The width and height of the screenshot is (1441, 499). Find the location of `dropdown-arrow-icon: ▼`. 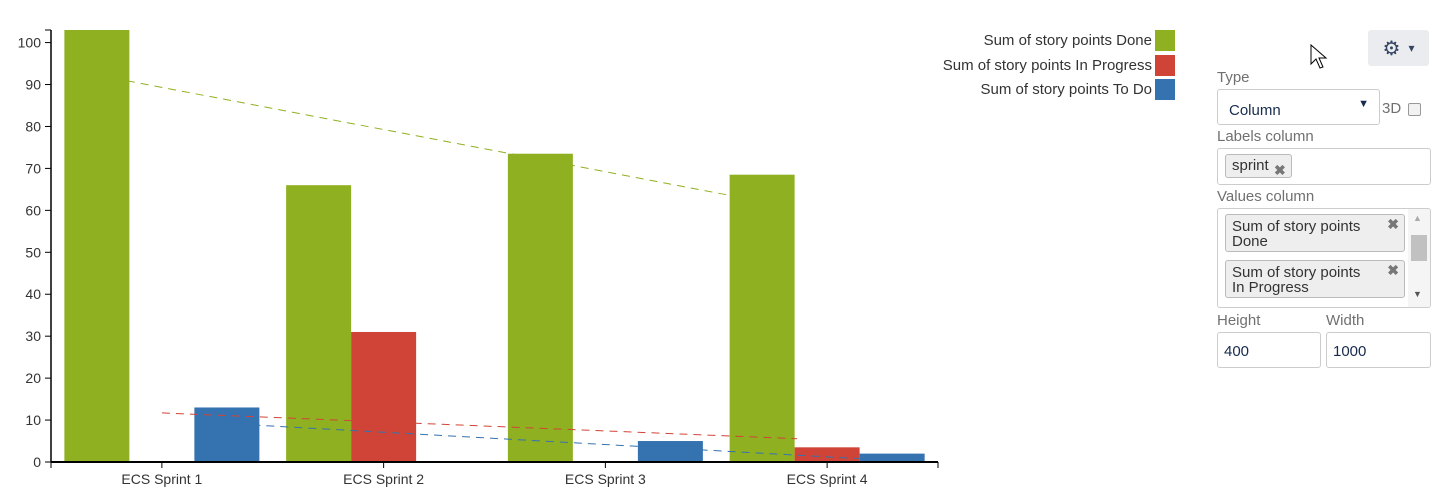

dropdown-arrow-icon: ▼ is located at coordinates (1363, 104).